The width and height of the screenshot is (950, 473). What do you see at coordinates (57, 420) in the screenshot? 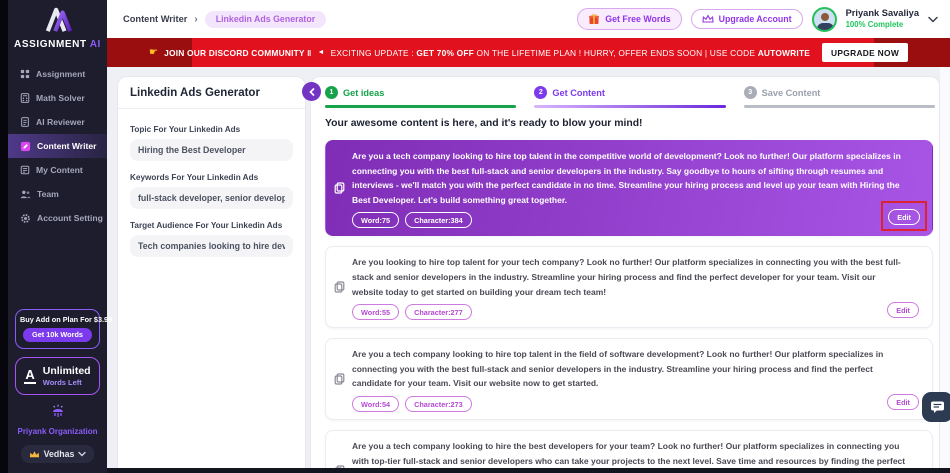
I see `organization-block: Priyank Organization` at bounding box center [57, 420].